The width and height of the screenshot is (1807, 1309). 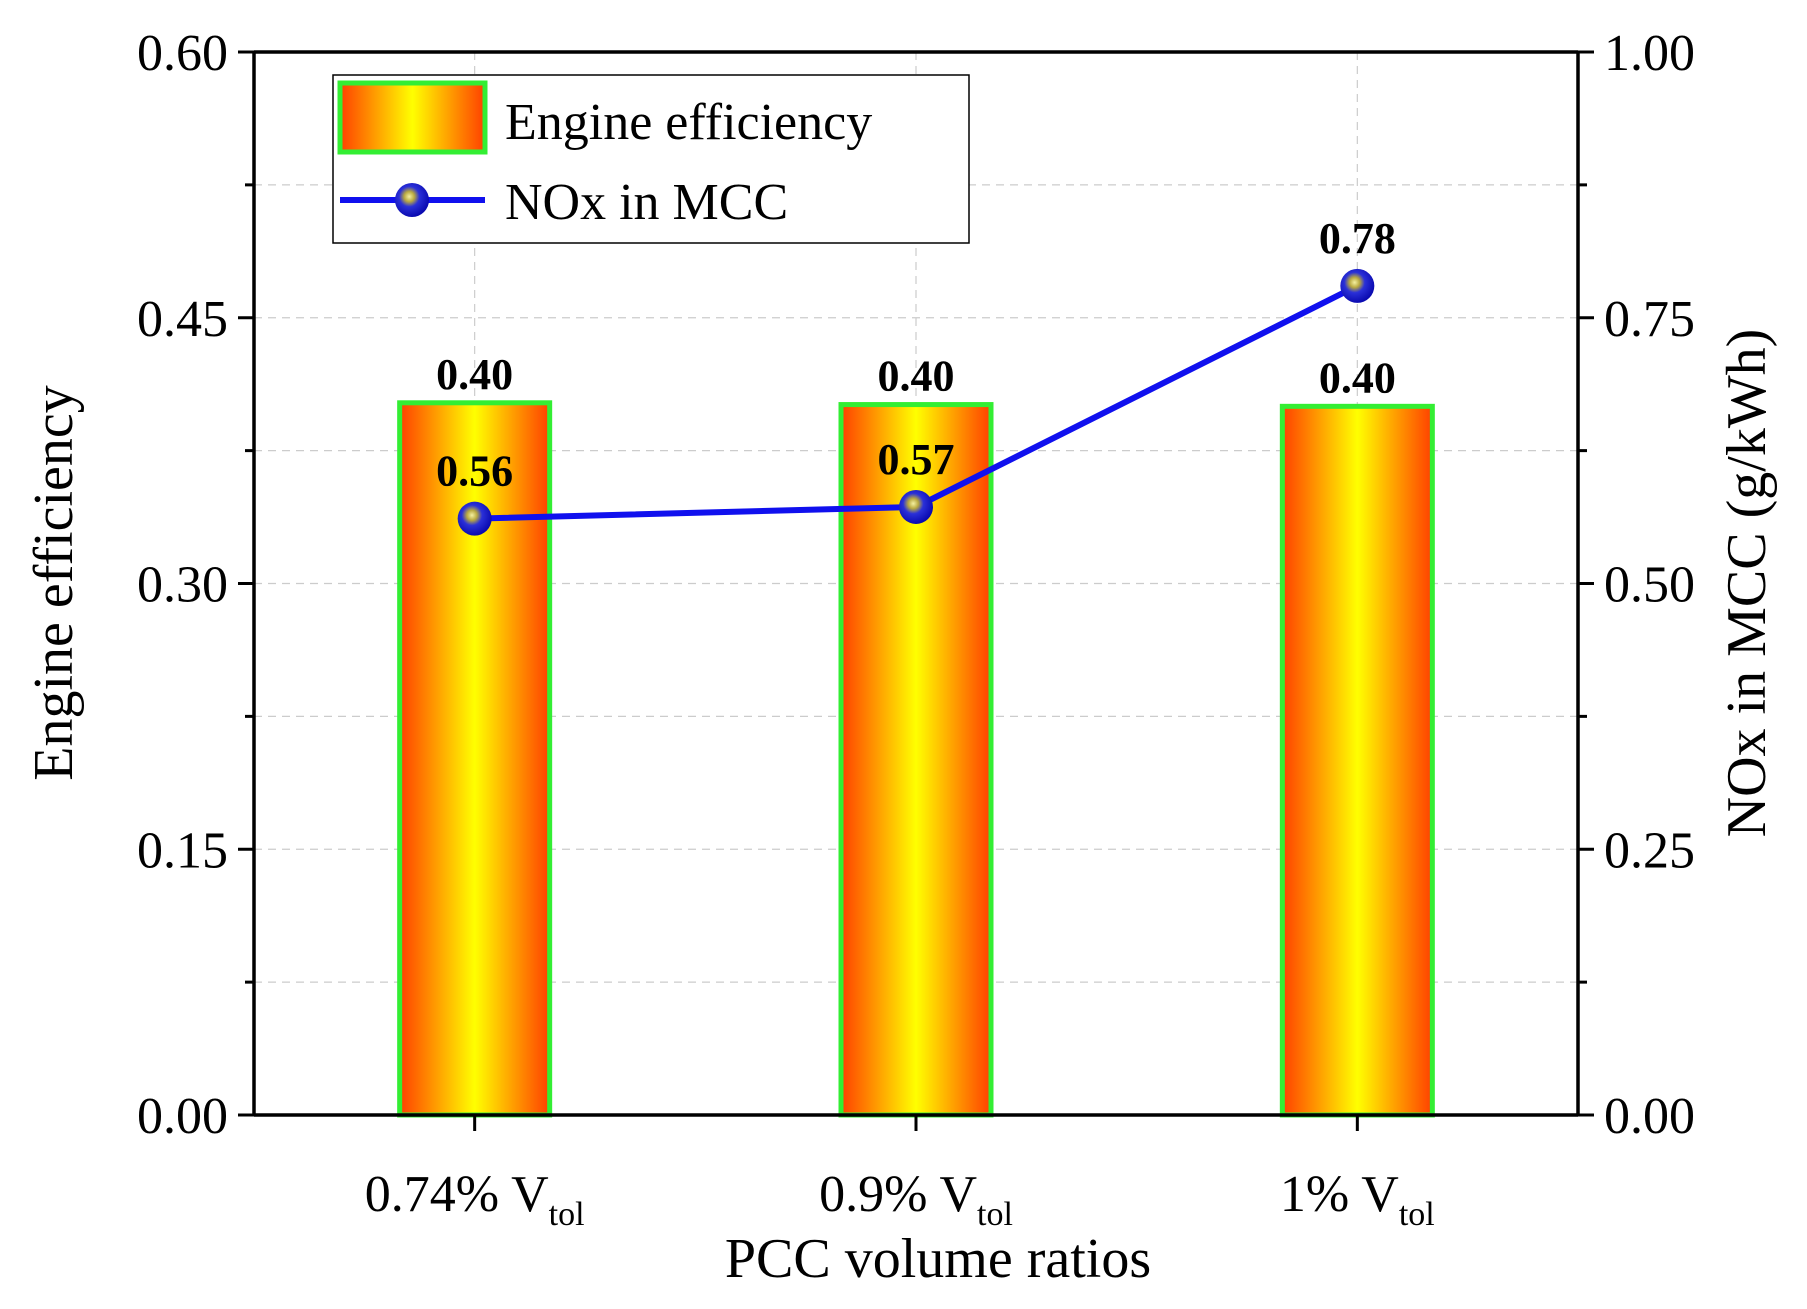 What do you see at coordinates (1649, 585) in the screenshot?
I see `y-right-tick-label: 0.50` at bounding box center [1649, 585].